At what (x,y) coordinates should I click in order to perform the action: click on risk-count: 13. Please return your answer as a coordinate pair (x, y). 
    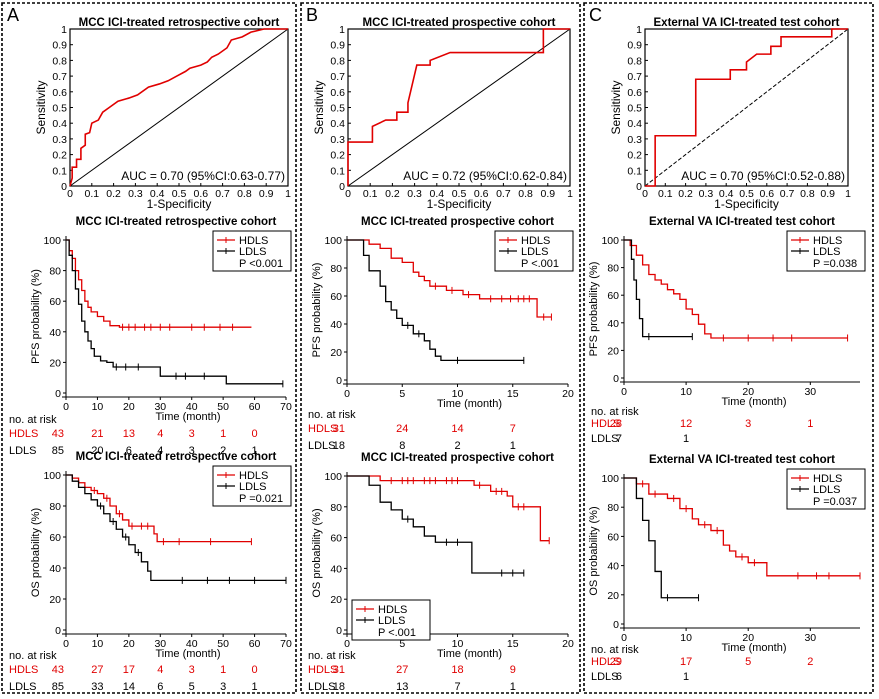
    Looking at the image, I should click on (402, 687).